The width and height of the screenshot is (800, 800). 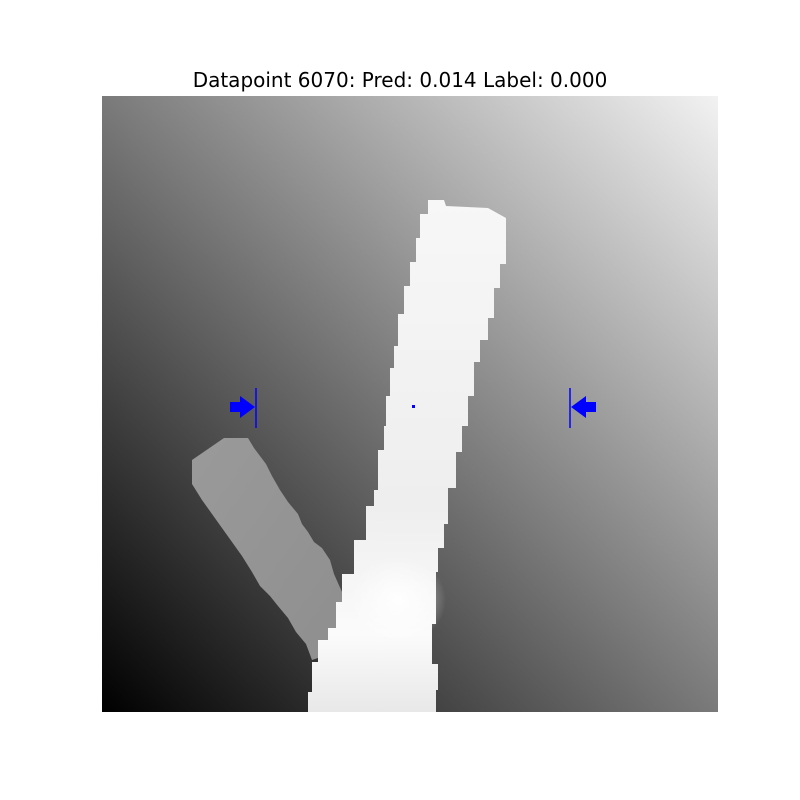 What do you see at coordinates (400, 80) in the screenshot?
I see `figure-title: Datapoint 6070: Pred: 0.014 Label: 0.000` at bounding box center [400, 80].